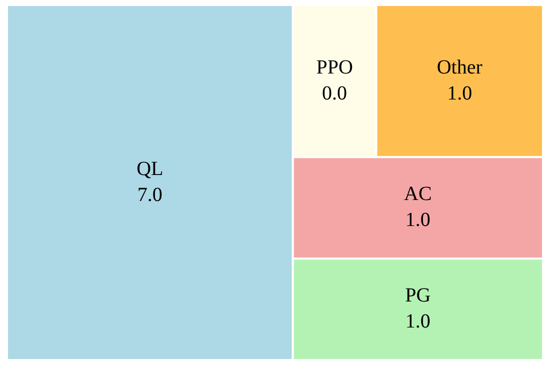 The image size is (550, 368). I want to click on category-label: AC, so click(418, 194).